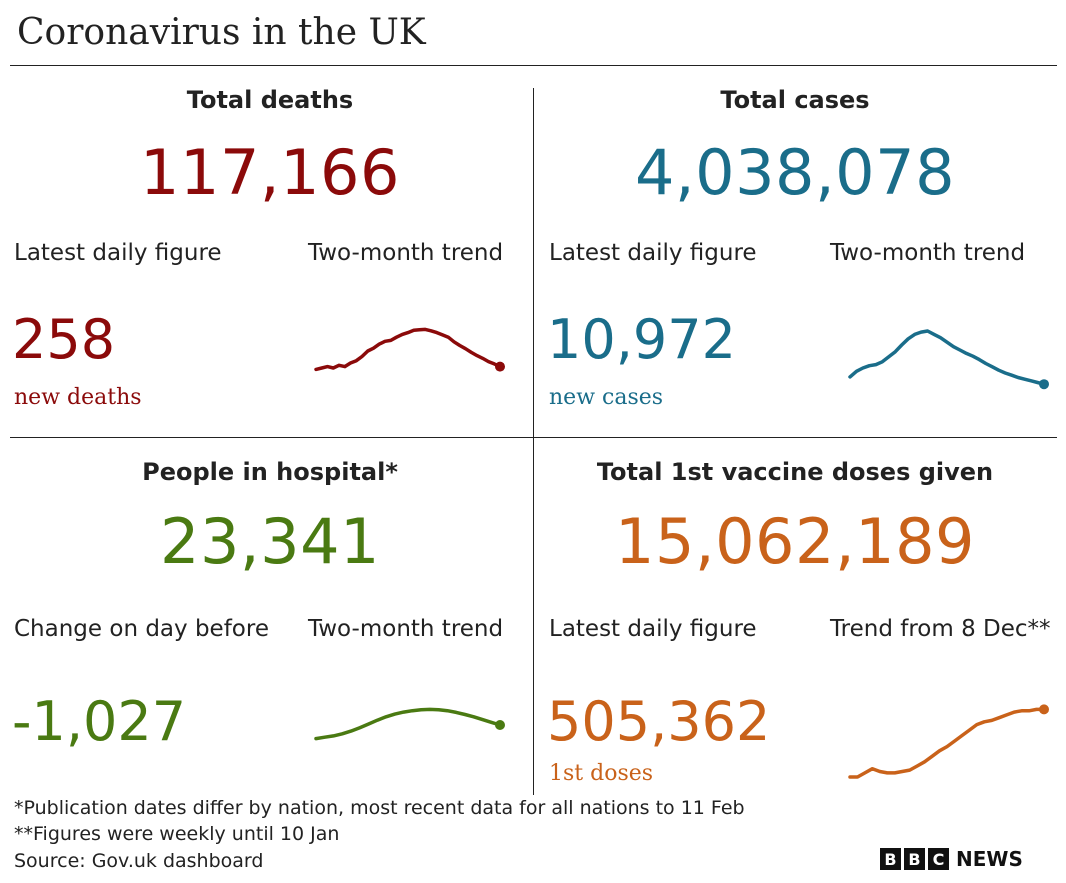 Image resolution: width=1066 pixels, height=883 pixels. What do you see at coordinates (940, 629) in the screenshot?
I see `vaccine-right-label: Trend from 8 Dec**` at bounding box center [940, 629].